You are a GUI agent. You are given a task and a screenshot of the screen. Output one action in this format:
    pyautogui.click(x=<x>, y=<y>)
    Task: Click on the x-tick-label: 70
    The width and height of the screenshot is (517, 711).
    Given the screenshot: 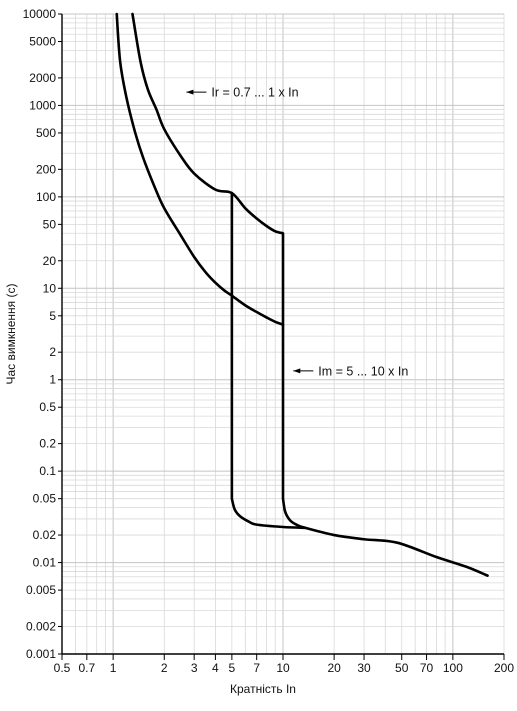 What is the action you would take?
    pyautogui.click(x=427, y=668)
    